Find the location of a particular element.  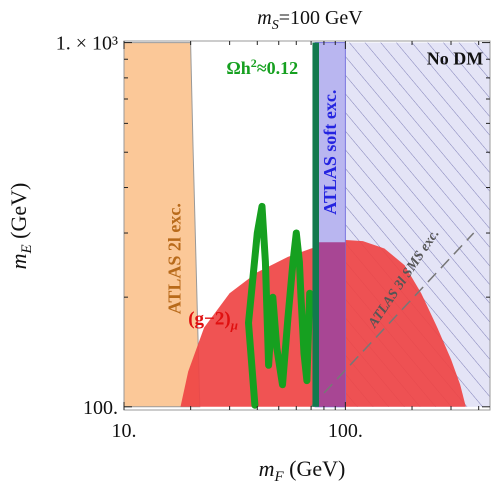

chart-title: mS=100 GeV is located at coordinates (310, 20).